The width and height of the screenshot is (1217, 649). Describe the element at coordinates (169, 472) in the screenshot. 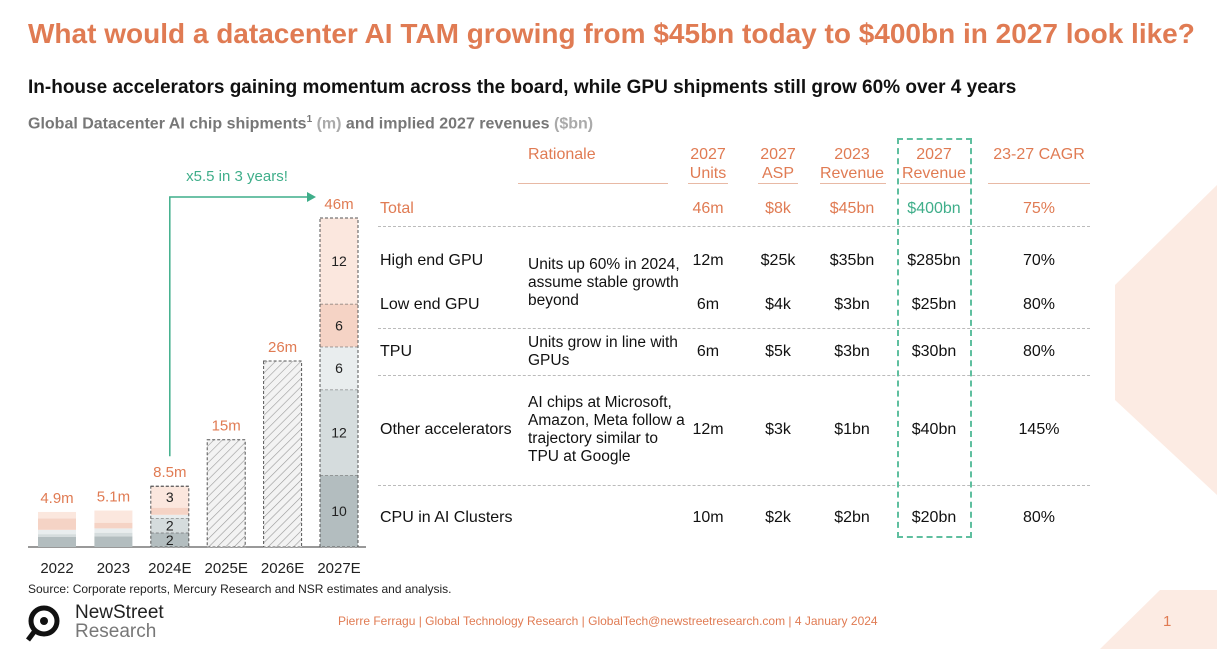

I see `total-label: 8.5m` at that location.